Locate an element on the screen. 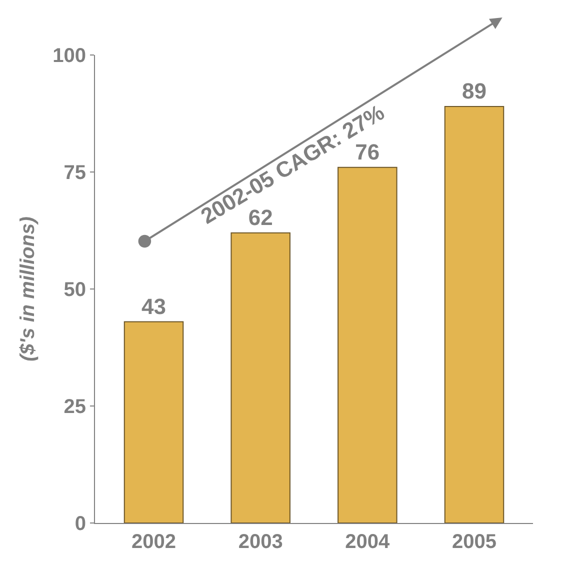 This screenshot has width=563, height=573. y-tick-label: 50 is located at coordinates (75, 290).